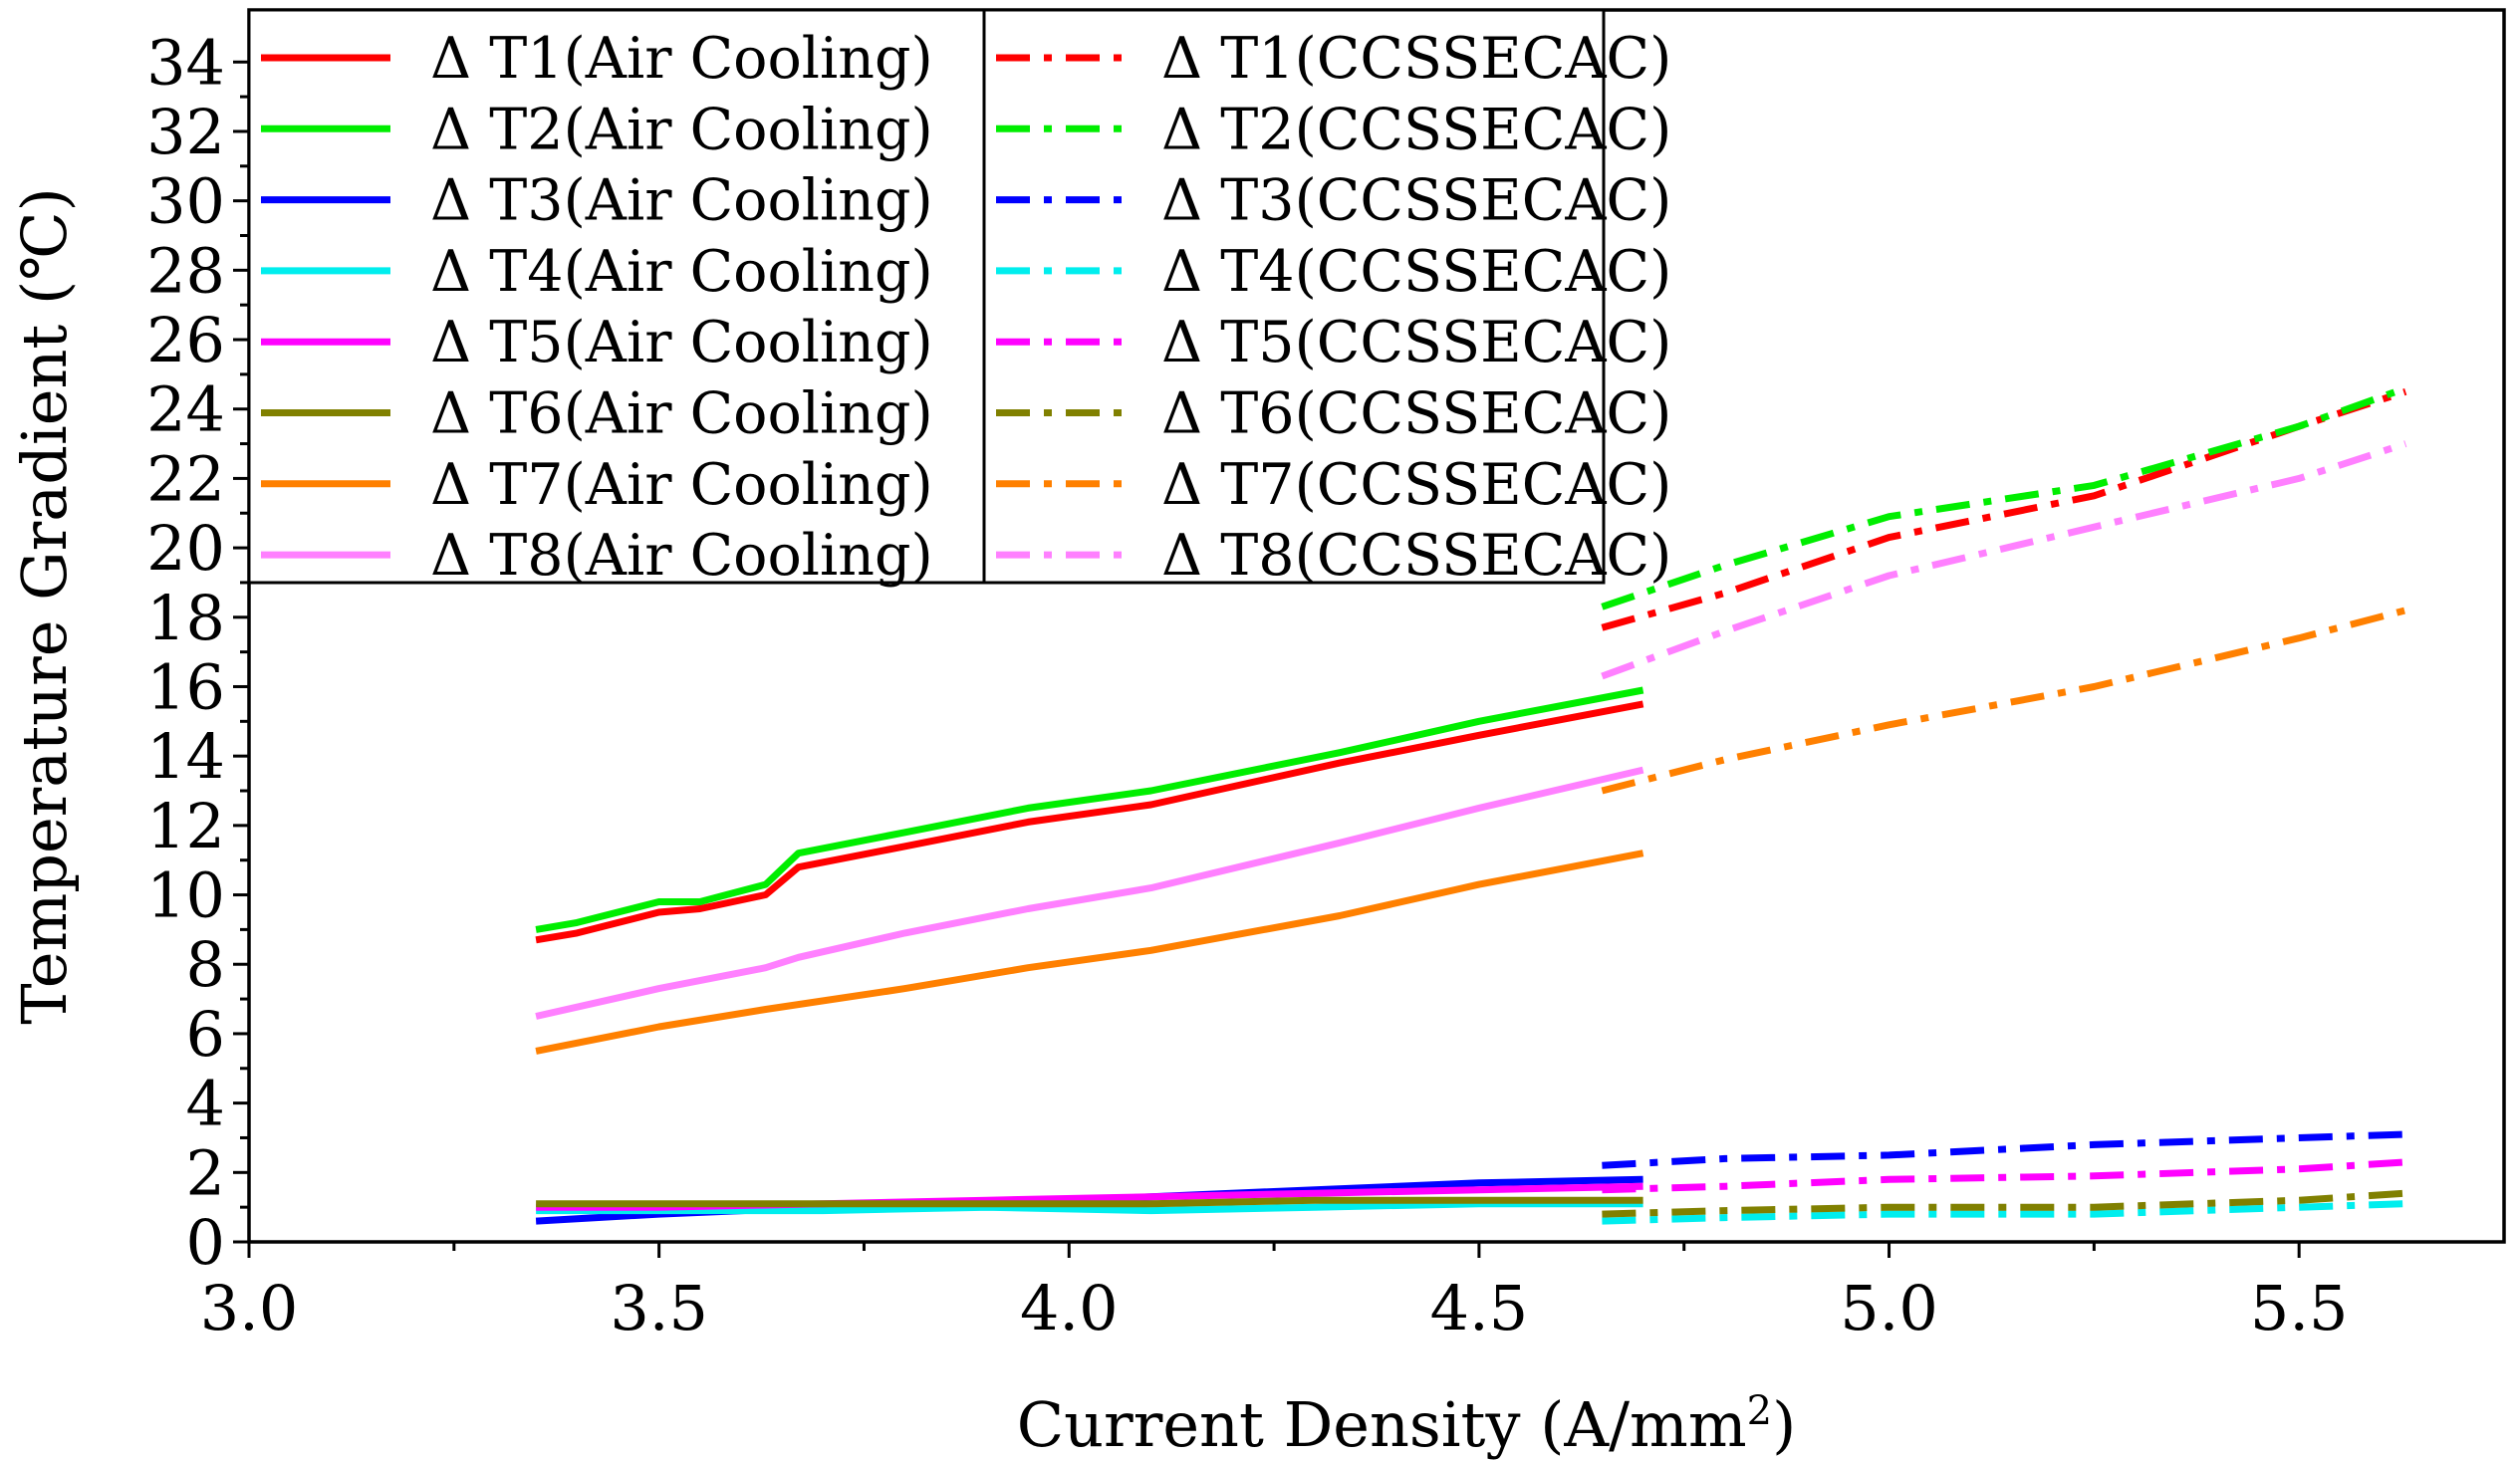  What do you see at coordinates (1416, 556) in the screenshot?
I see `legend-label-t8-ccssecac: Δ T8(CCSSECAC)` at bounding box center [1416, 556].